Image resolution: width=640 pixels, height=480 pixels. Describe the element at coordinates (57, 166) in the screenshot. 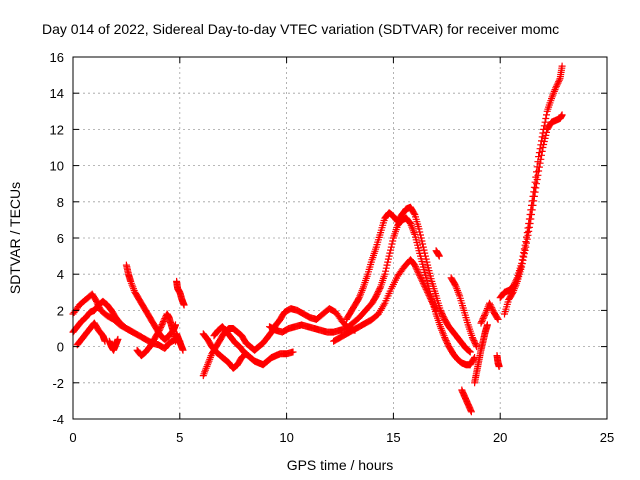

I see `y-tick-label: 10` at that location.